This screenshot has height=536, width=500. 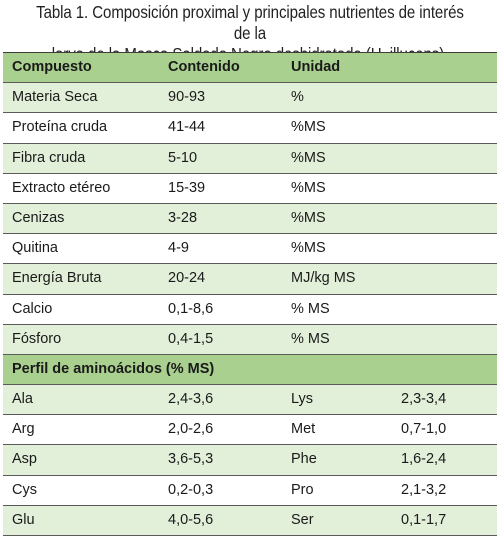 I want to click on table-row: Quitina 4-9 %MS, so click(x=250, y=249).